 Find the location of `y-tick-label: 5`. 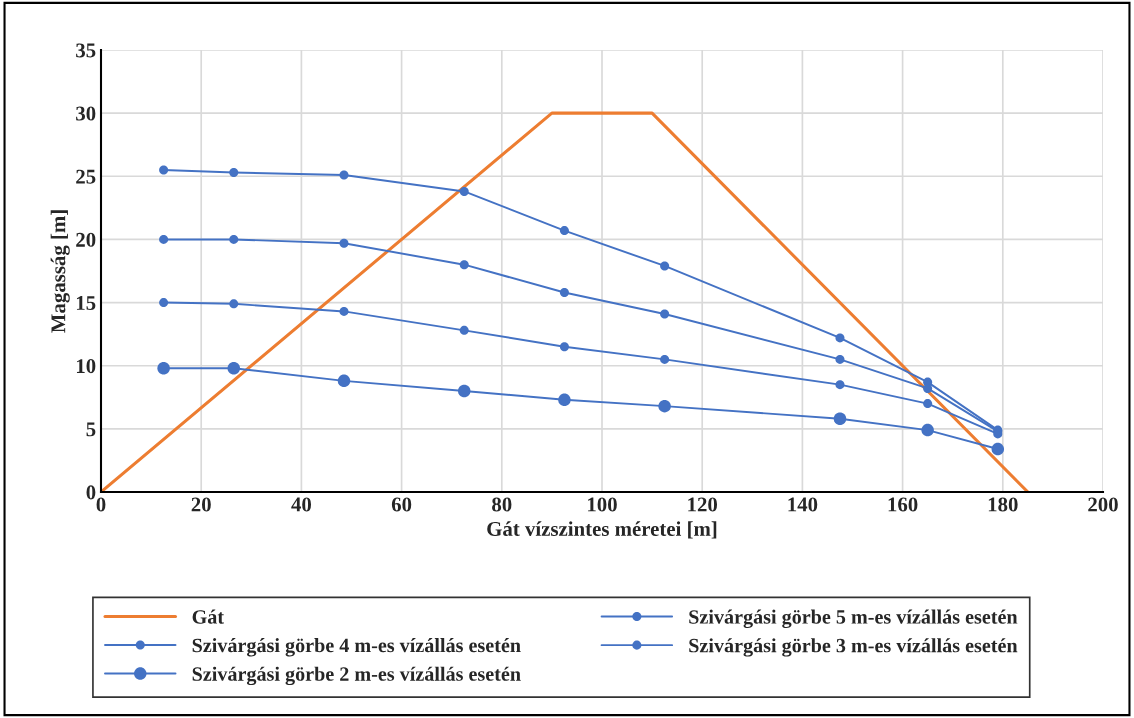

y-tick-label: 5 is located at coordinates (91, 429).